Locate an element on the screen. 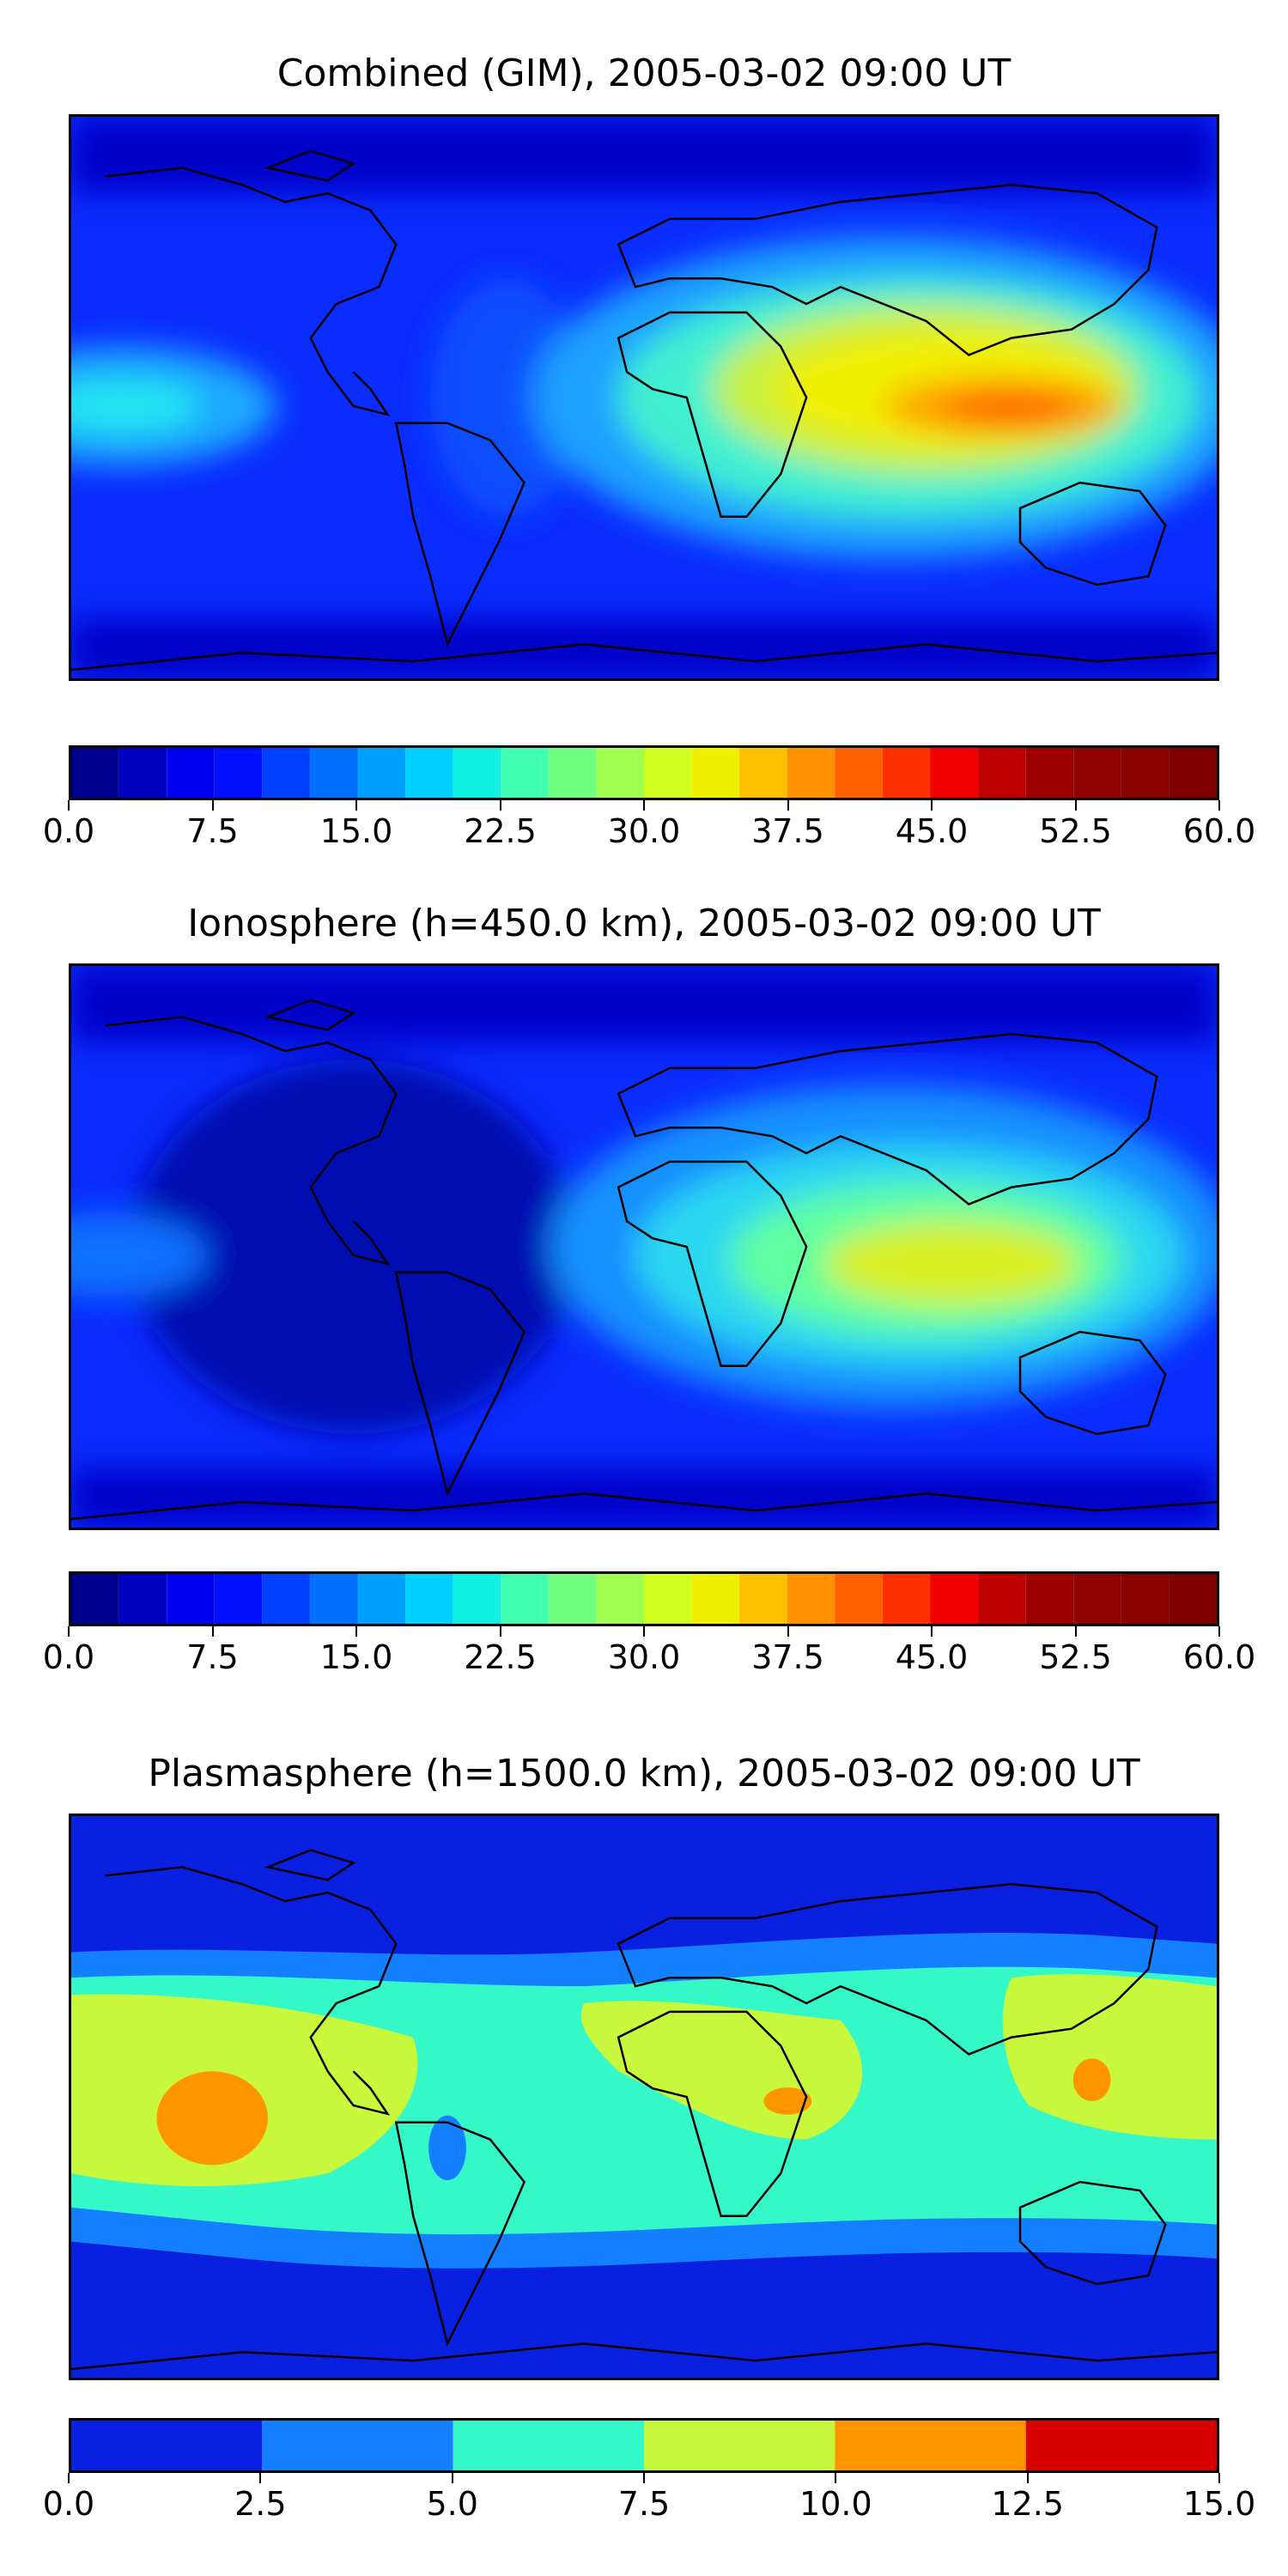 The height and width of the screenshot is (2576, 1288). panel-2-antarctica-coast is located at coordinates (644, 1506).